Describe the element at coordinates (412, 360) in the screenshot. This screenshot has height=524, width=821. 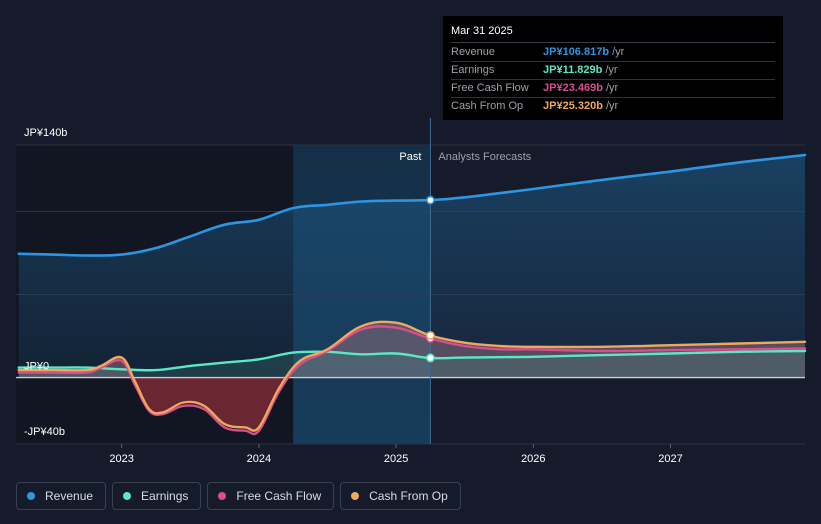
I see `earnings-line` at that location.